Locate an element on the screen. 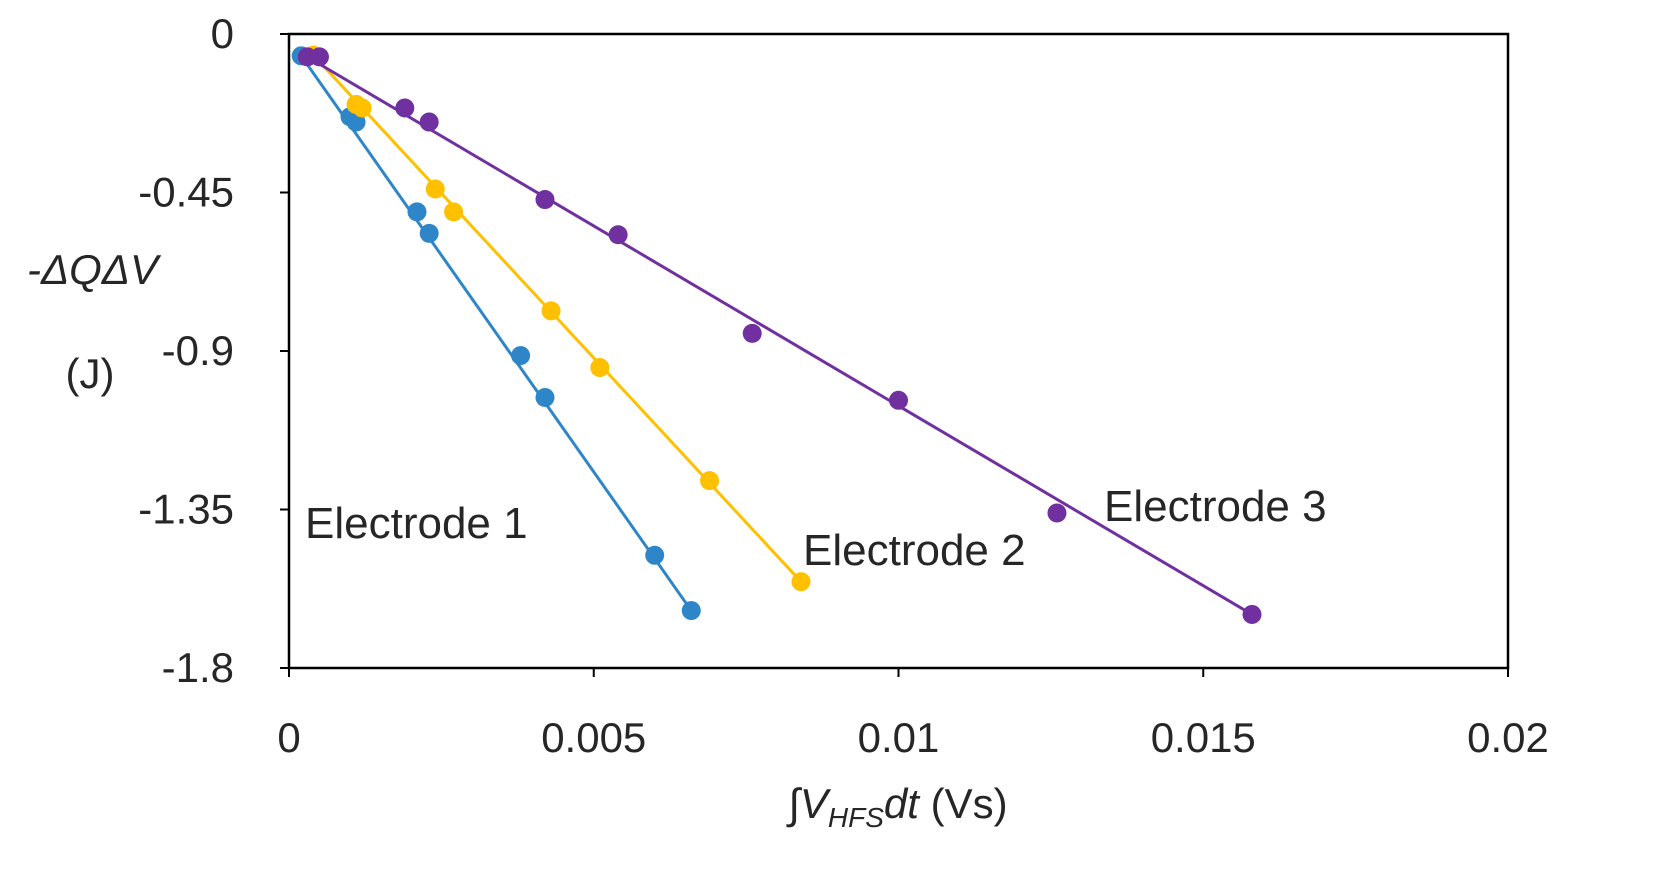 The image size is (1673, 891). x-axis-title: ∫VHFSdt (Vs) is located at coordinates (896, 806).